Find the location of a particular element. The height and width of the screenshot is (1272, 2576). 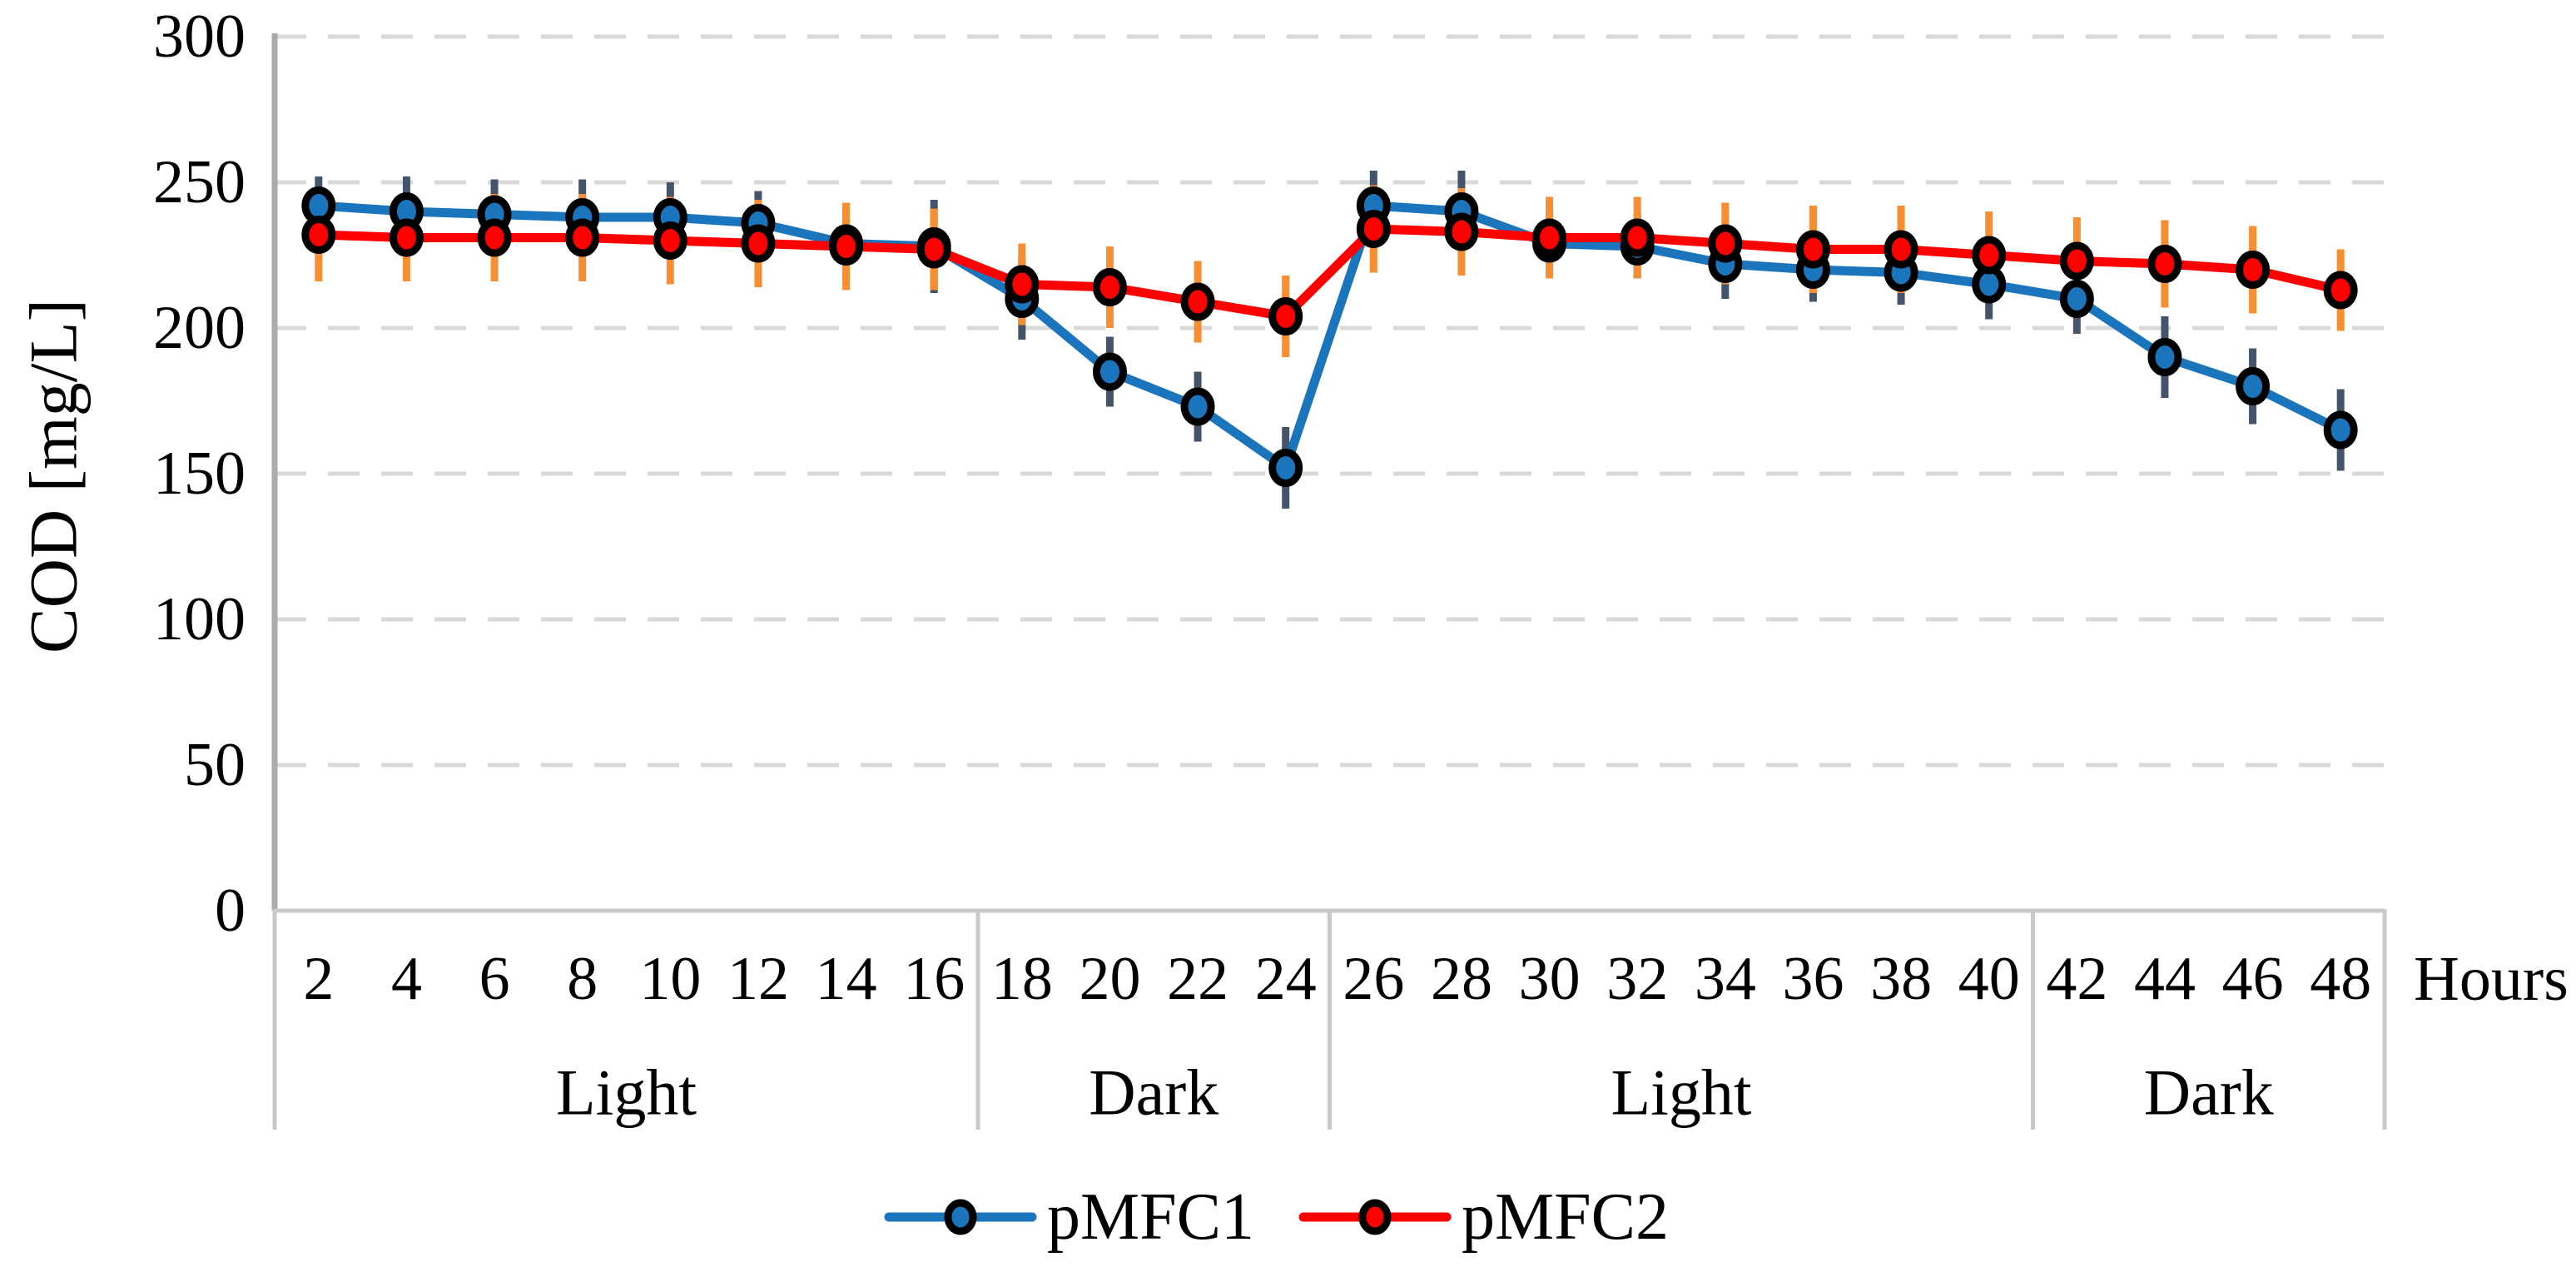

y-tick-label-0: 0 is located at coordinates (230, 911).